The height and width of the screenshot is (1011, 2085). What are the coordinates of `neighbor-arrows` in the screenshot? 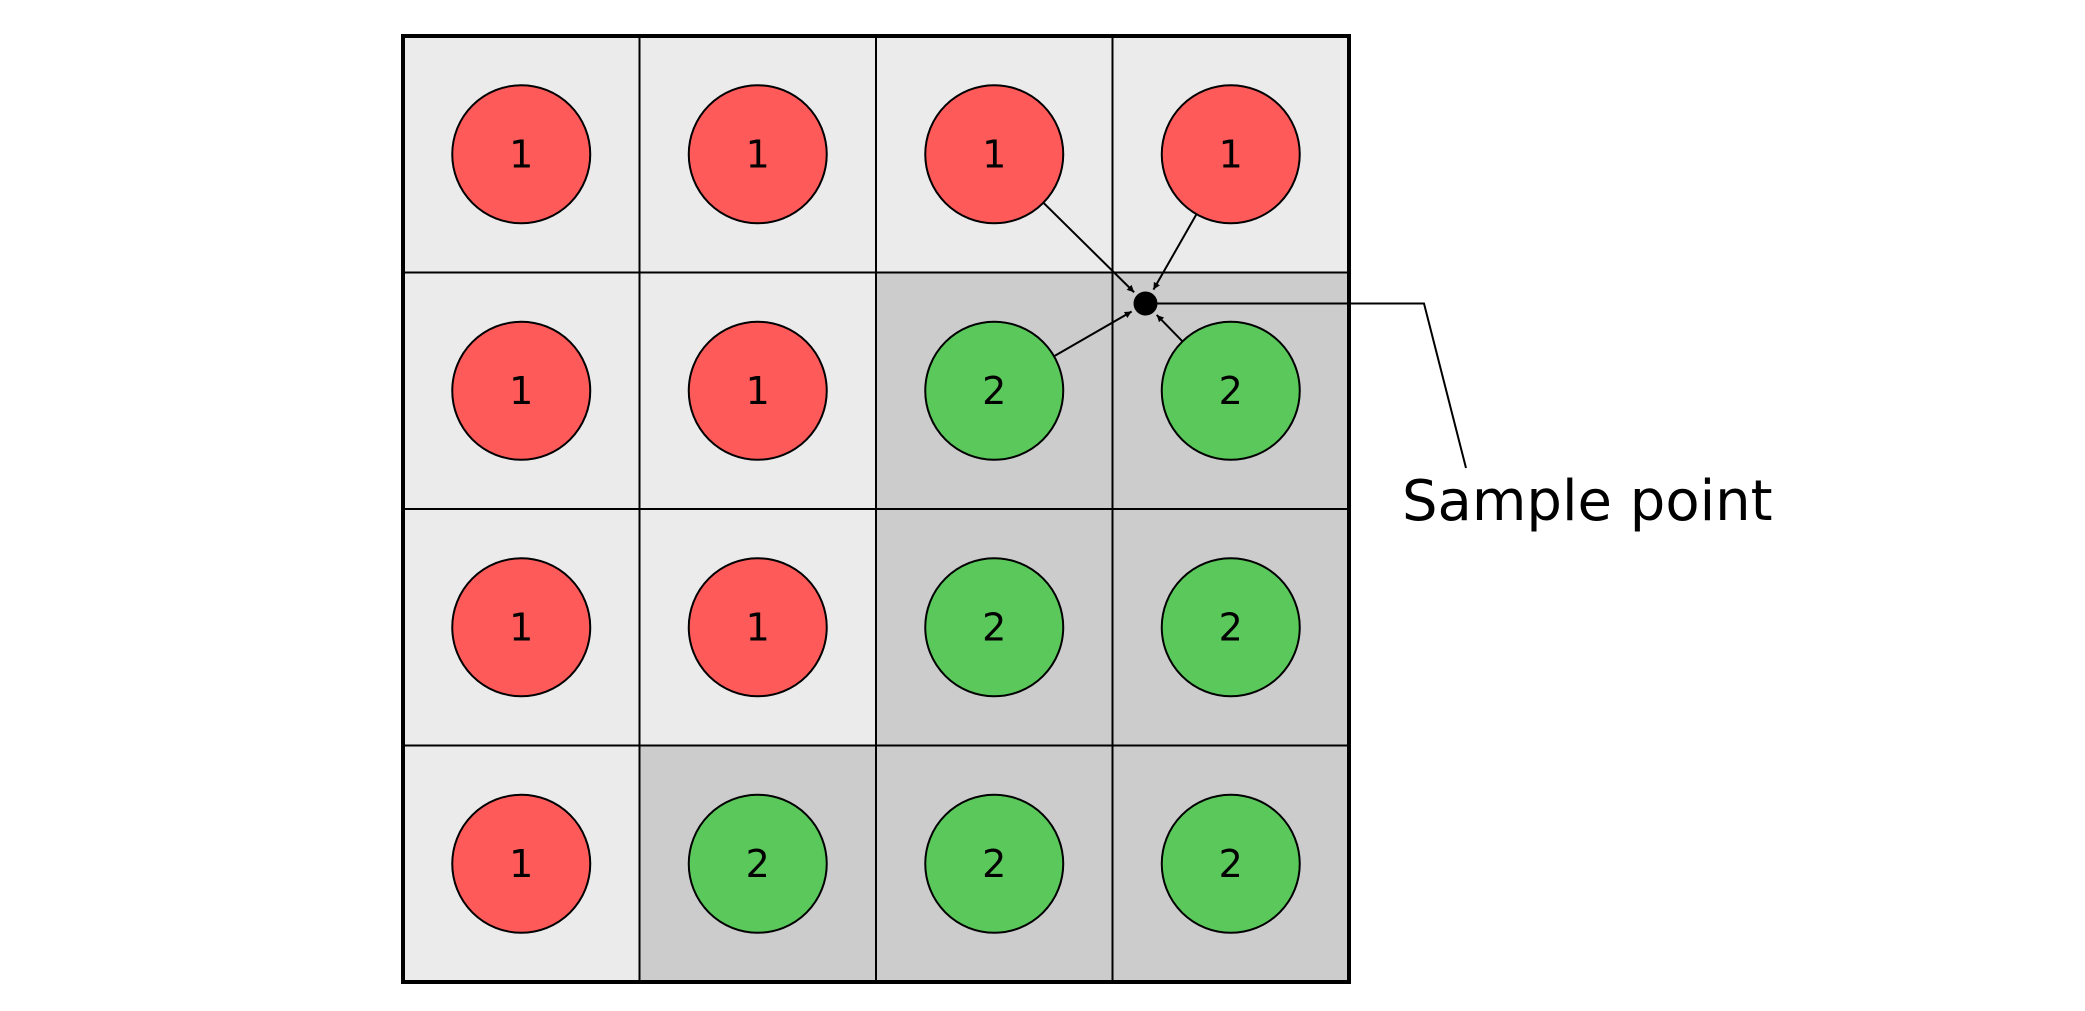 It's located at (1120, 280).